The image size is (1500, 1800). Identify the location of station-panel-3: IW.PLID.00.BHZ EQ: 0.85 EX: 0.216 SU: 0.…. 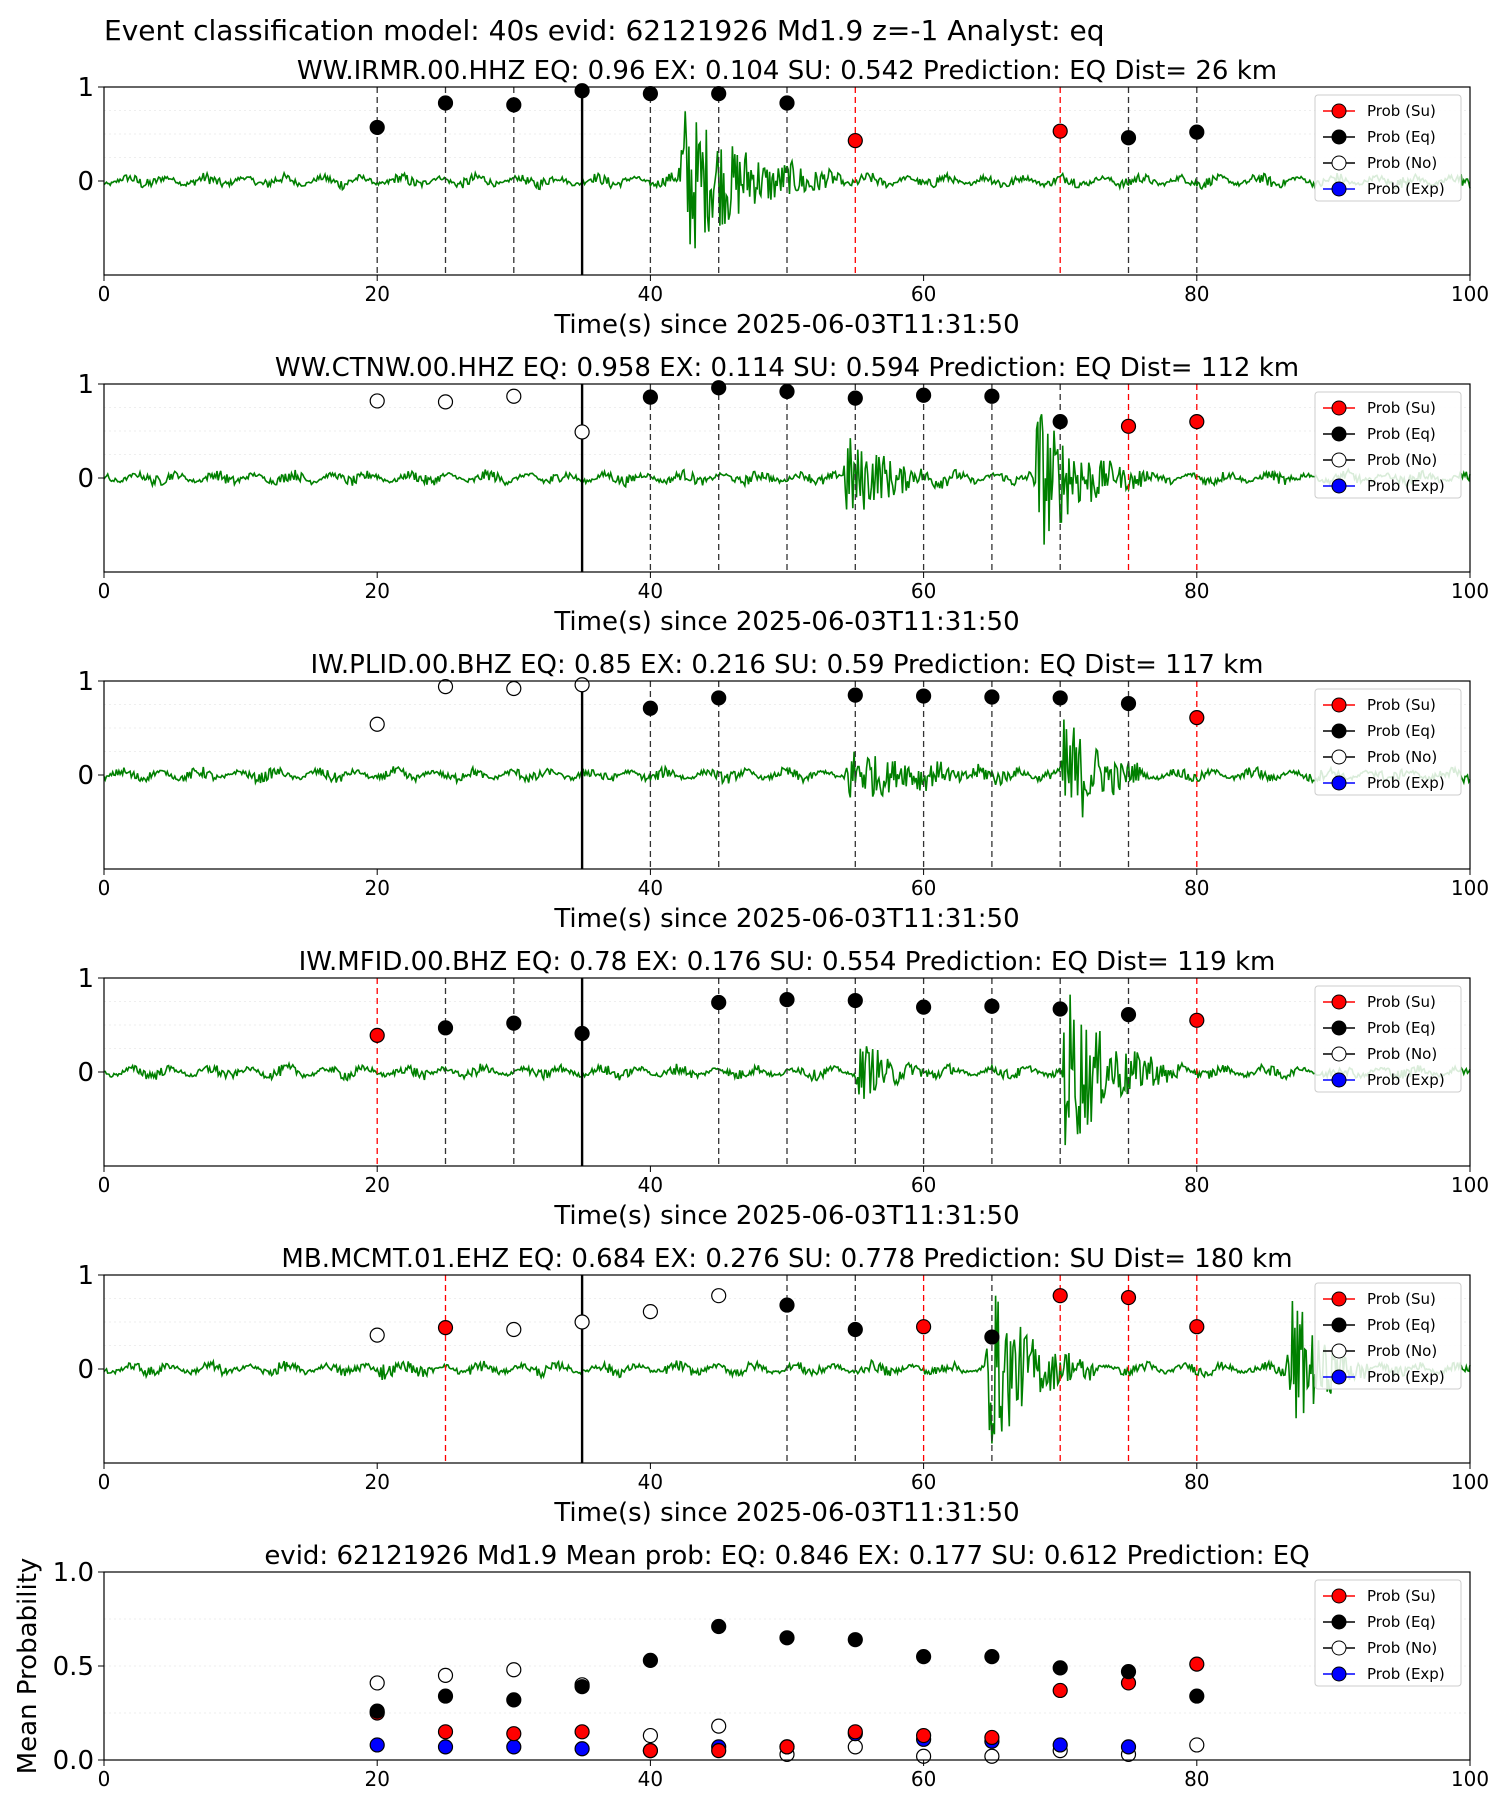
(783, 792).